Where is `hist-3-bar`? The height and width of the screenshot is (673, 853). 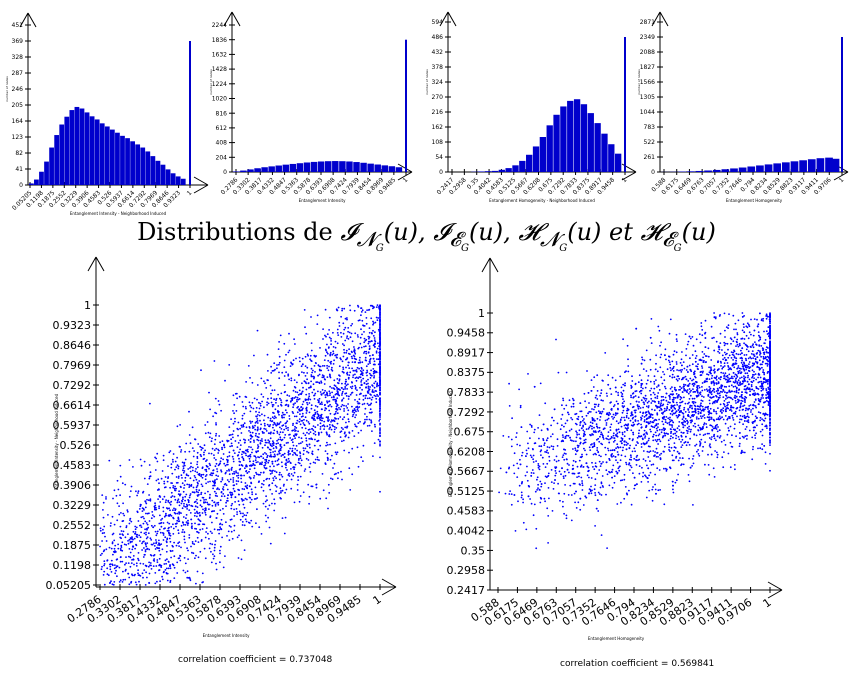
hist-3-bar is located at coordinates (577, 135).